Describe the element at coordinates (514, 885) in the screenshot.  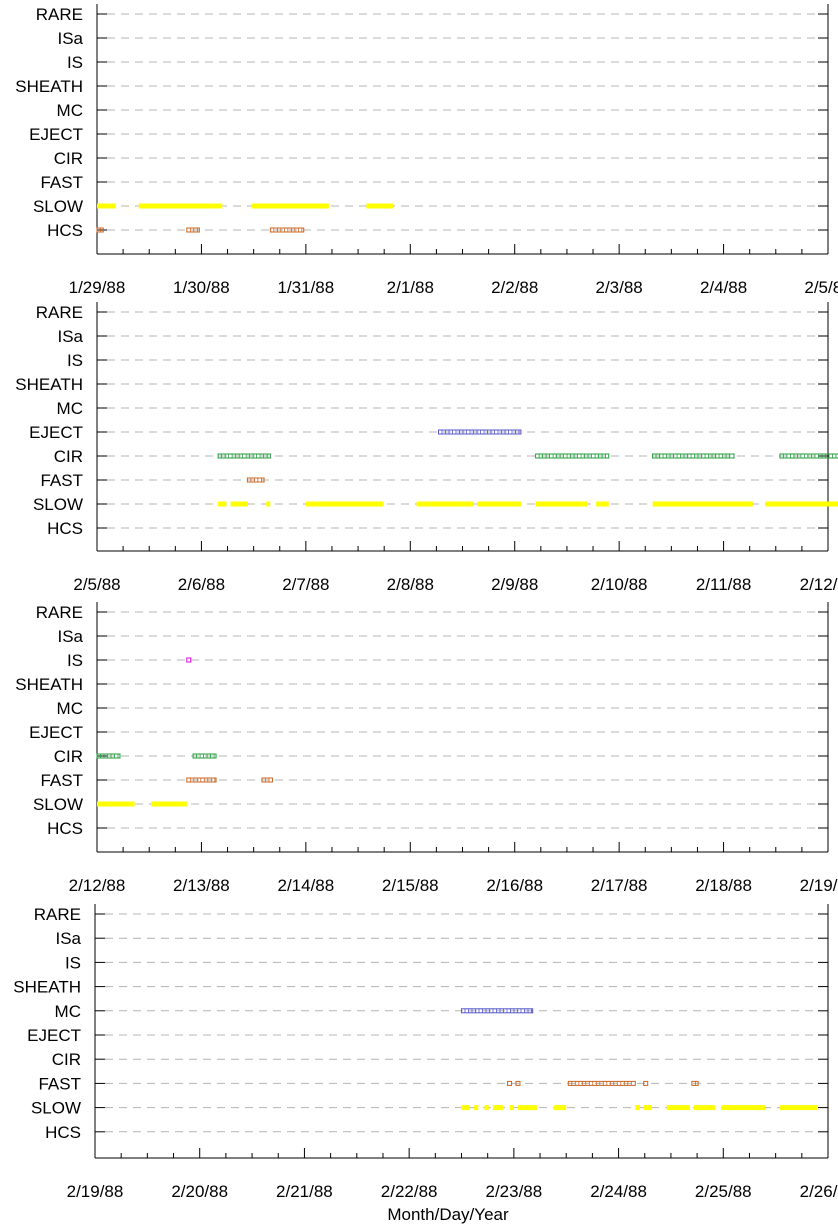
I see `x-tick-label: 2/16/88` at that location.